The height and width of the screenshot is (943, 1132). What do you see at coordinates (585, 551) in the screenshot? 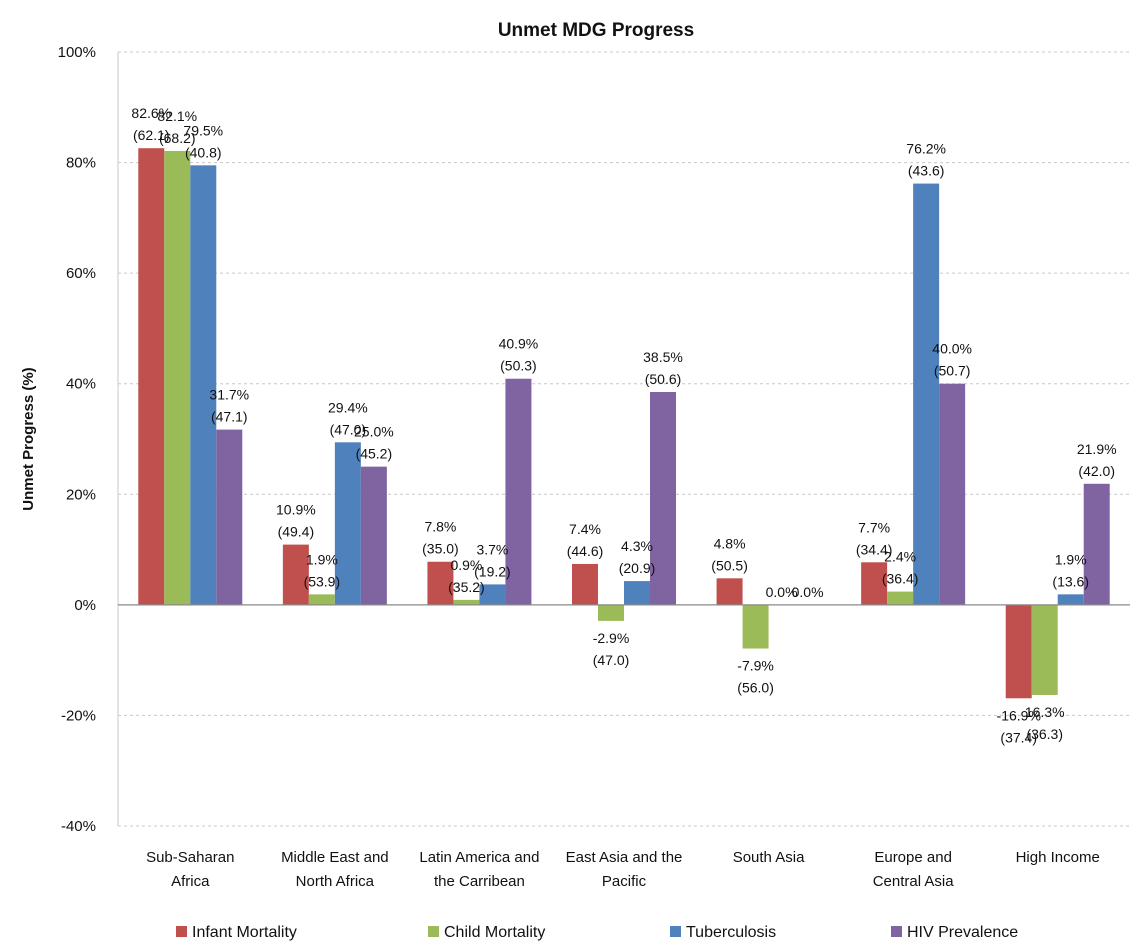
I see `data-label: (44.6)` at bounding box center [585, 551].